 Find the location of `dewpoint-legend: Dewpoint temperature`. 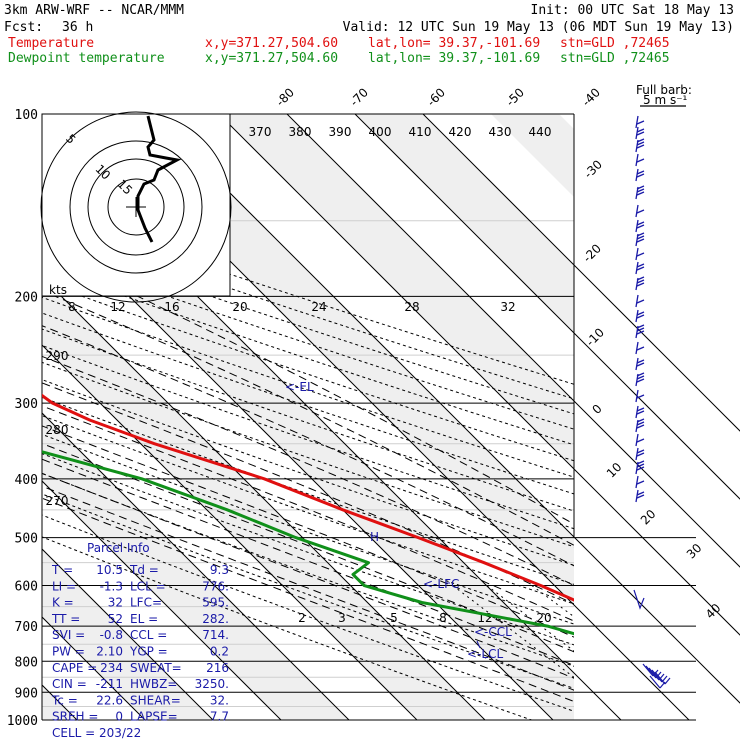

dewpoint-legend: Dewpoint temperature is located at coordinates (86, 58).